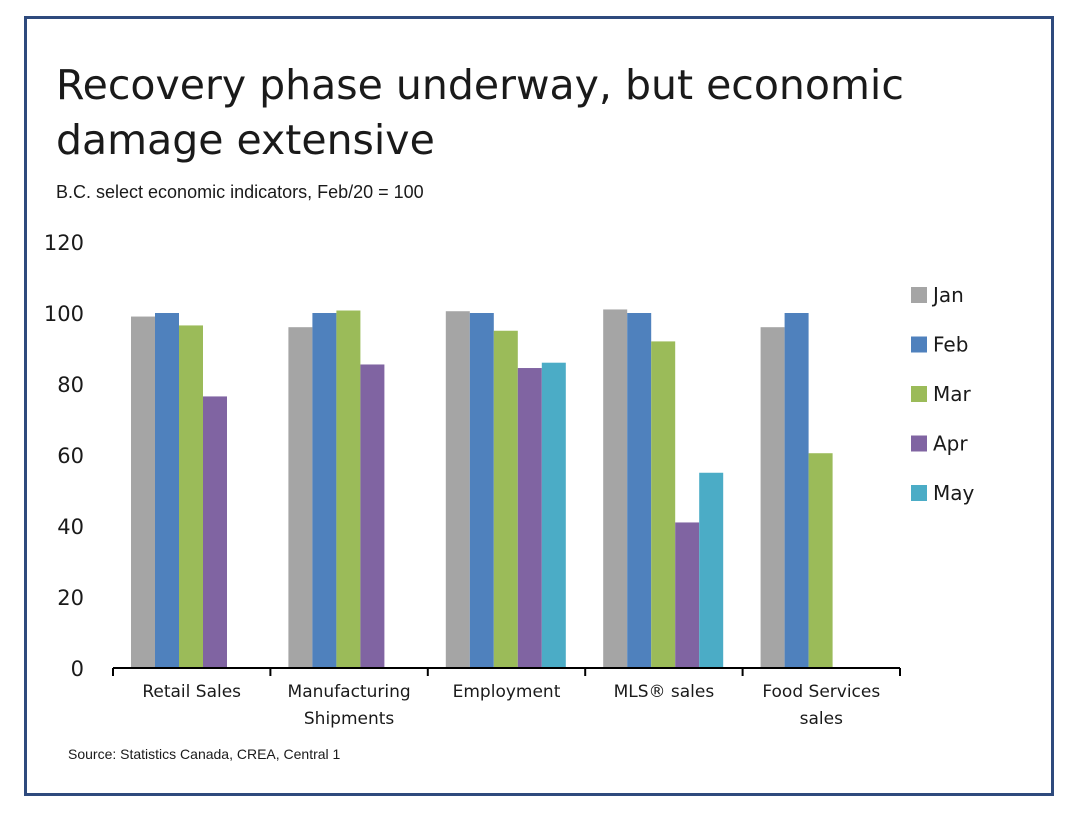 This screenshot has width=1080, height=827. What do you see at coordinates (64, 243) in the screenshot?
I see `y-tick-label: 120` at bounding box center [64, 243].